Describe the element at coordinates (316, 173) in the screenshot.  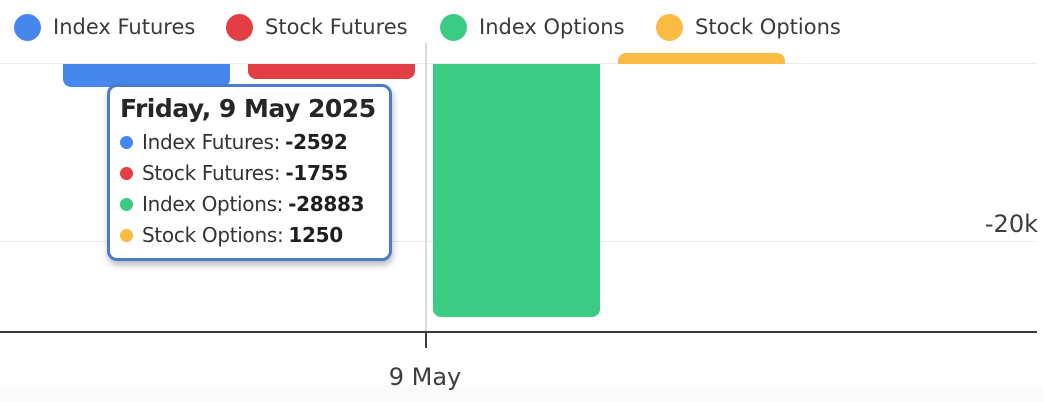
I see `tooltip-value-stock-futures: -1755` at that location.